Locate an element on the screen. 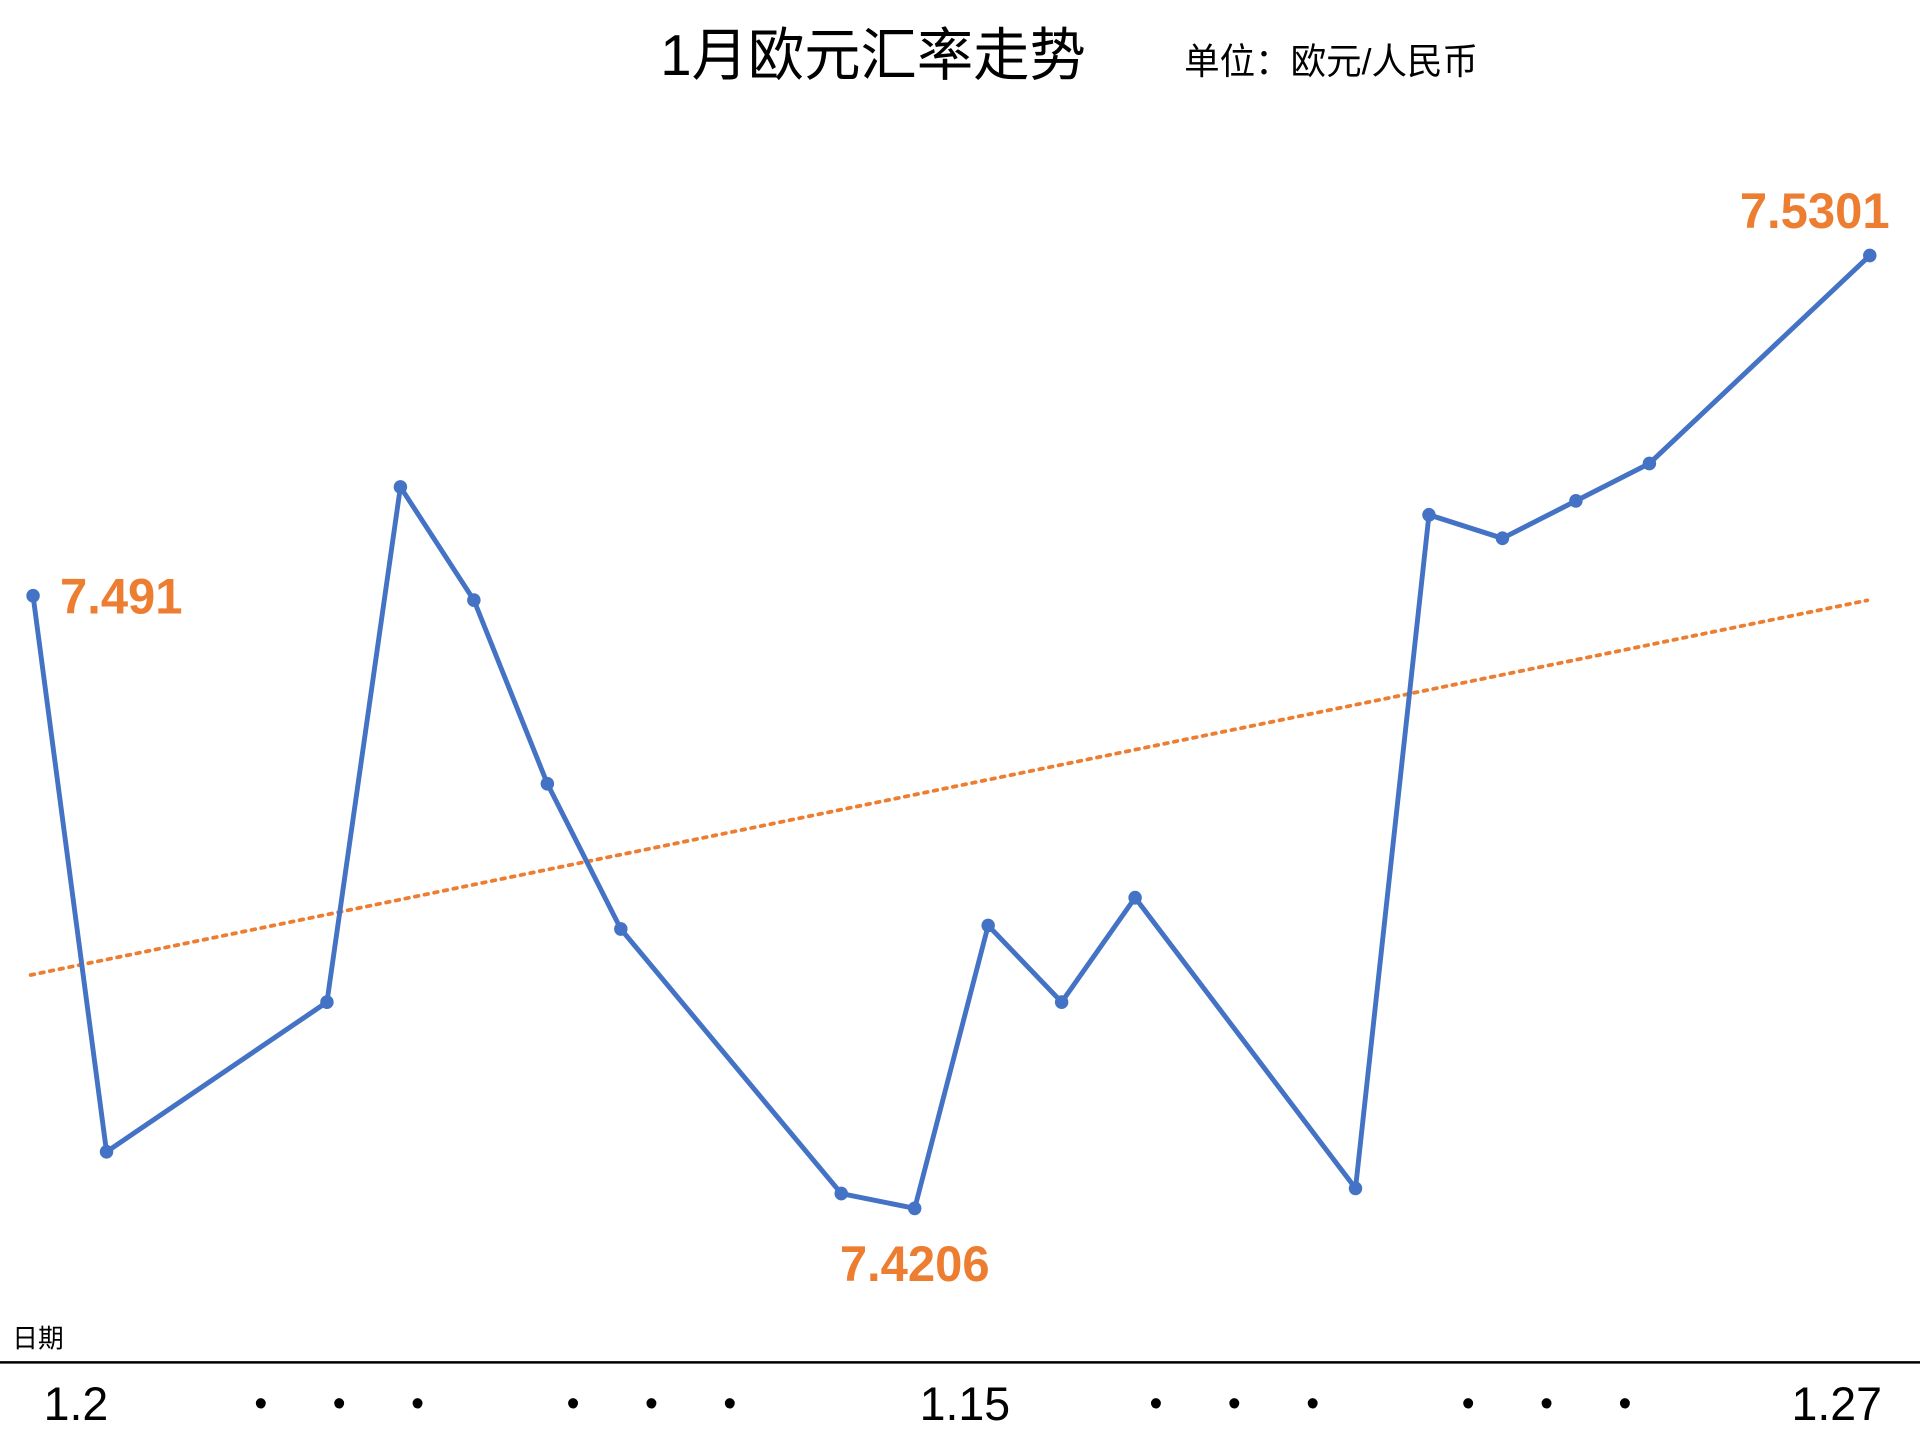  data-point-1.13 is located at coordinates (841, 1193).